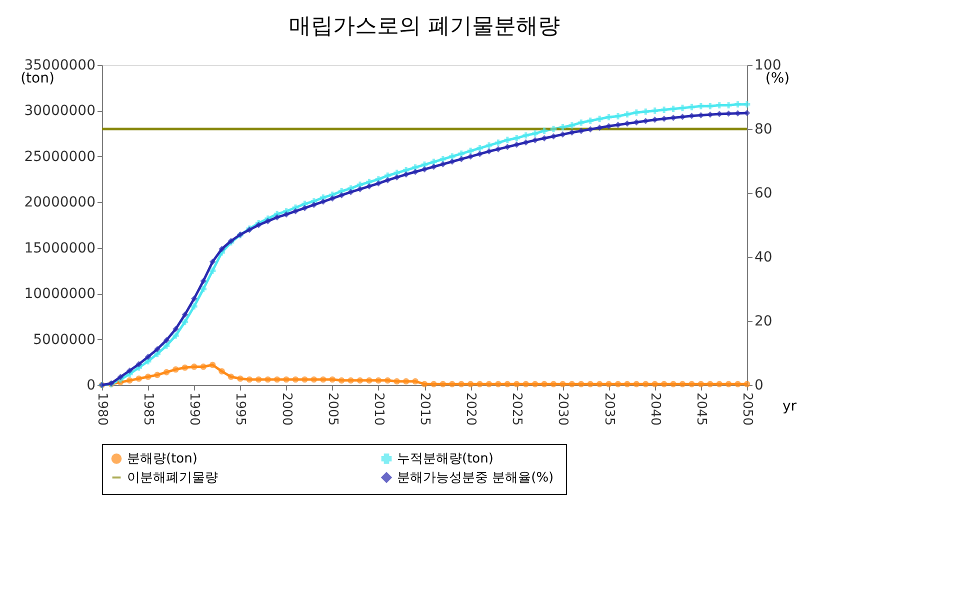  I want to click on chart-title: 매립가스로의 폐기물분해량, so click(424, 26).